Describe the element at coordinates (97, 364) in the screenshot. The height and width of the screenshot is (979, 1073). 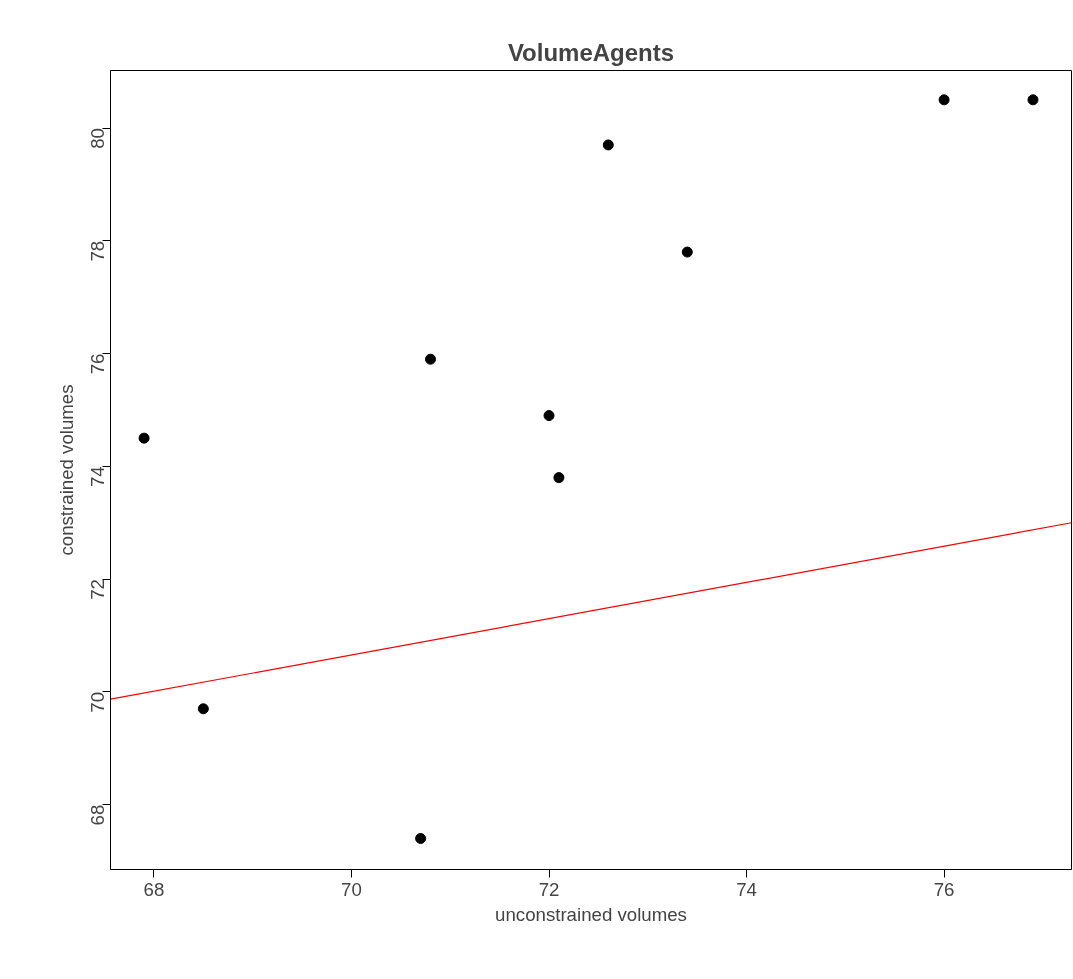
I see `y-tick-label: 76` at that location.